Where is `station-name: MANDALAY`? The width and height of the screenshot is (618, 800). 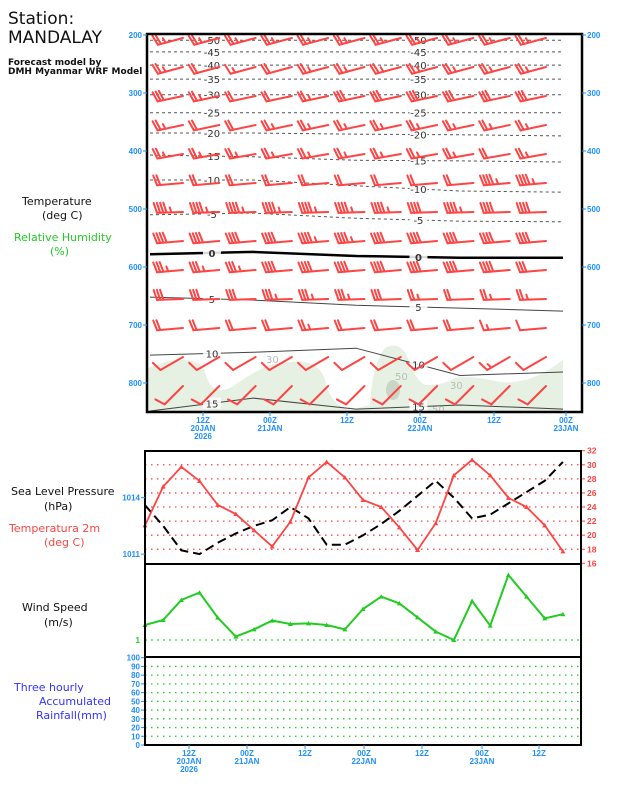 station-name: MANDALAY is located at coordinates (55, 38).